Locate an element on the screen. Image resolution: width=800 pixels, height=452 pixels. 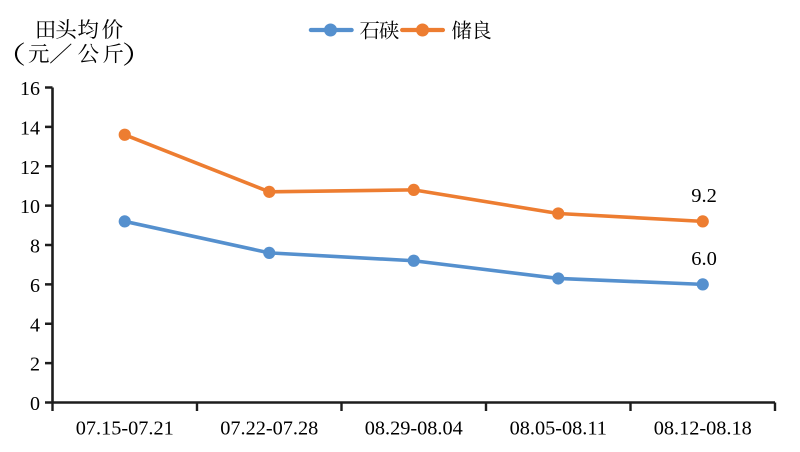
svg-text: 08.12-08.18 is located at coordinates (703, 429).